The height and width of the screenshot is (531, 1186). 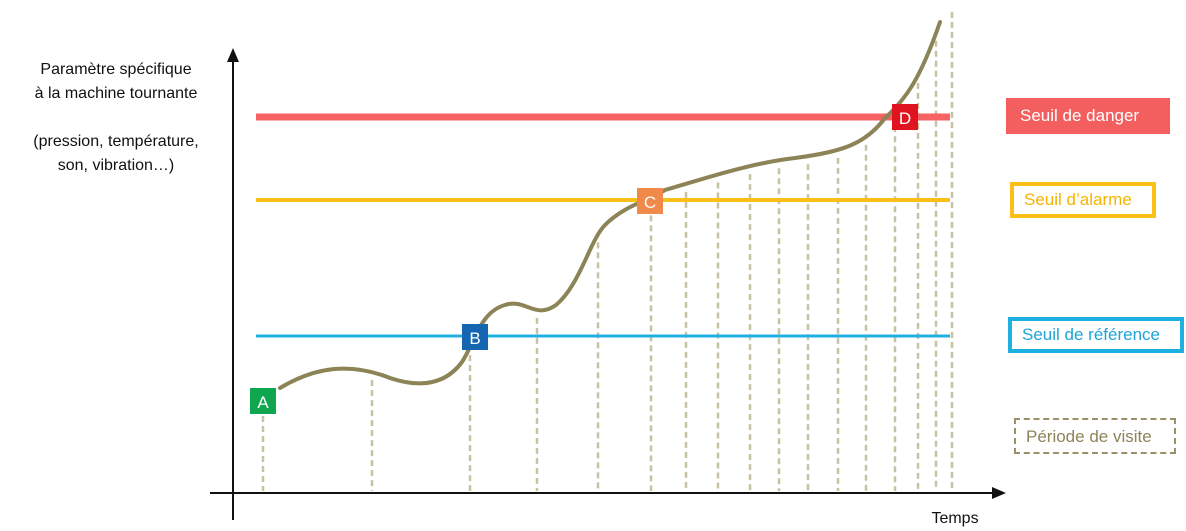 I want to click on x-axis-arrowhead, so click(x=999, y=493).